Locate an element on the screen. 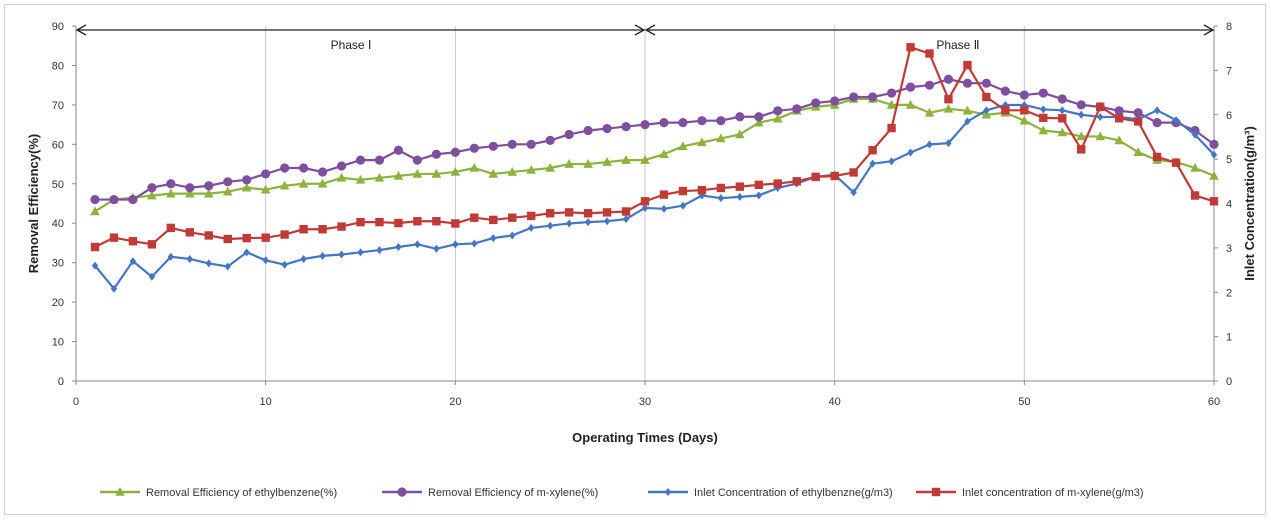  x-tick-label: 30 is located at coordinates (645, 402).